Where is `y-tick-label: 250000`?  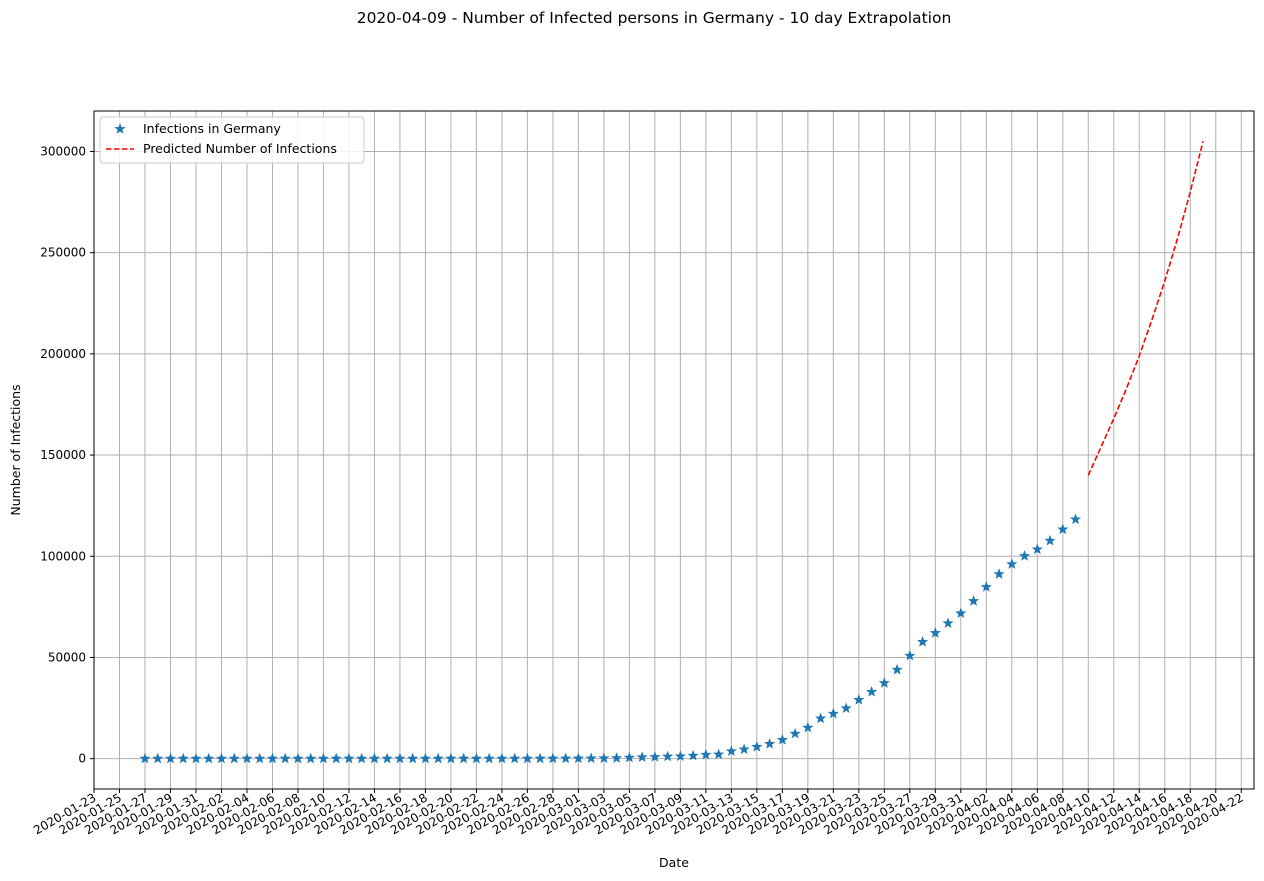 y-tick-label: 250000 is located at coordinates (63, 253).